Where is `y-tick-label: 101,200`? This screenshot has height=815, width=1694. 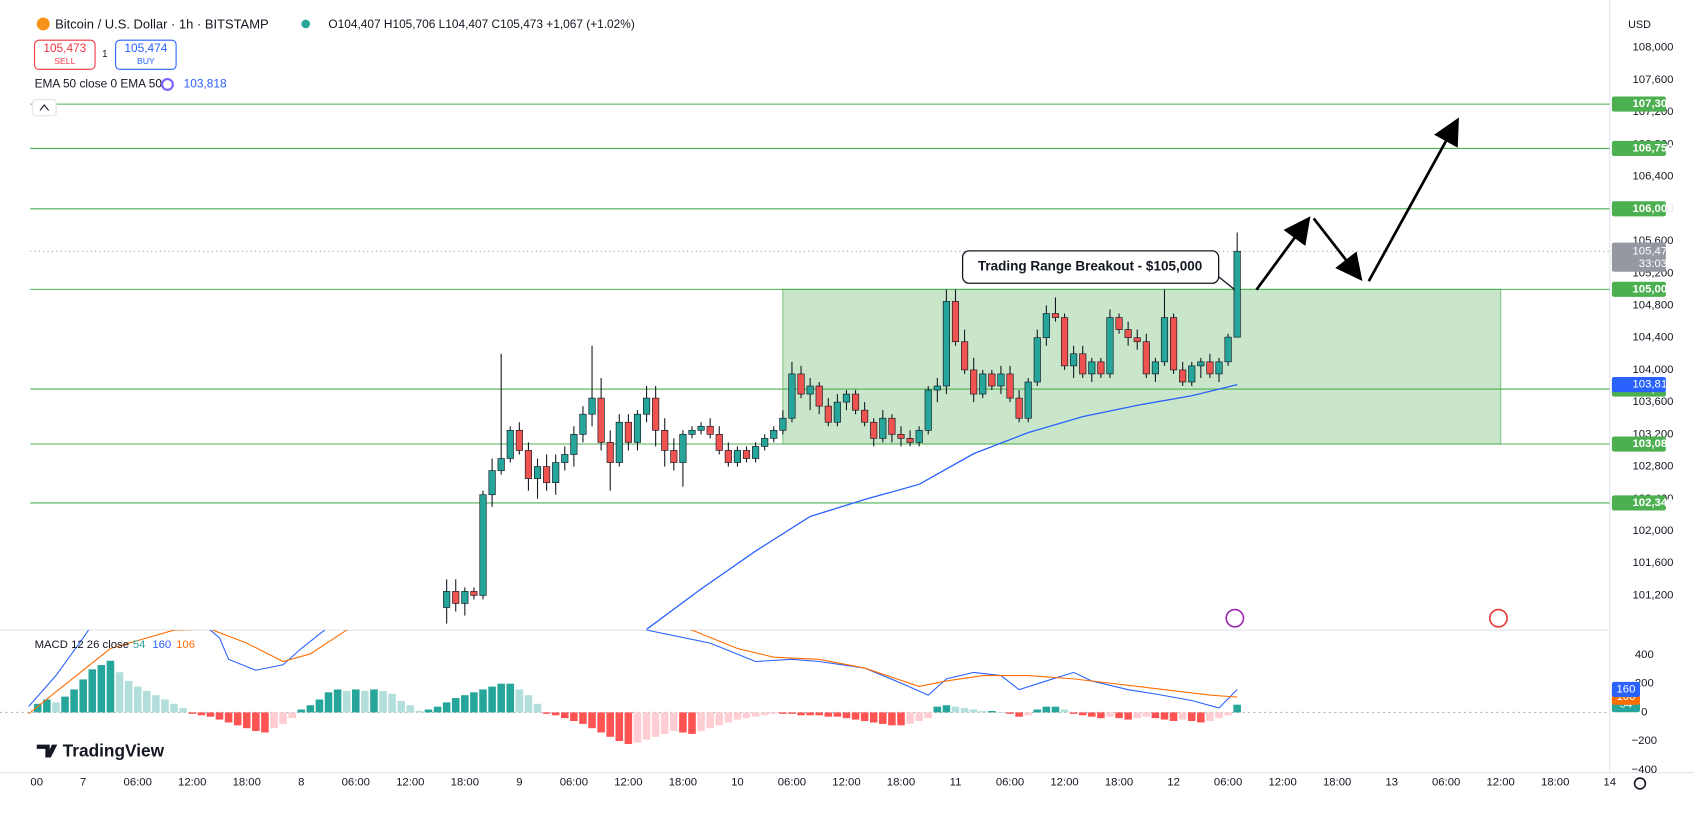 y-tick-label: 101,200 is located at coordinates (1652, 595).